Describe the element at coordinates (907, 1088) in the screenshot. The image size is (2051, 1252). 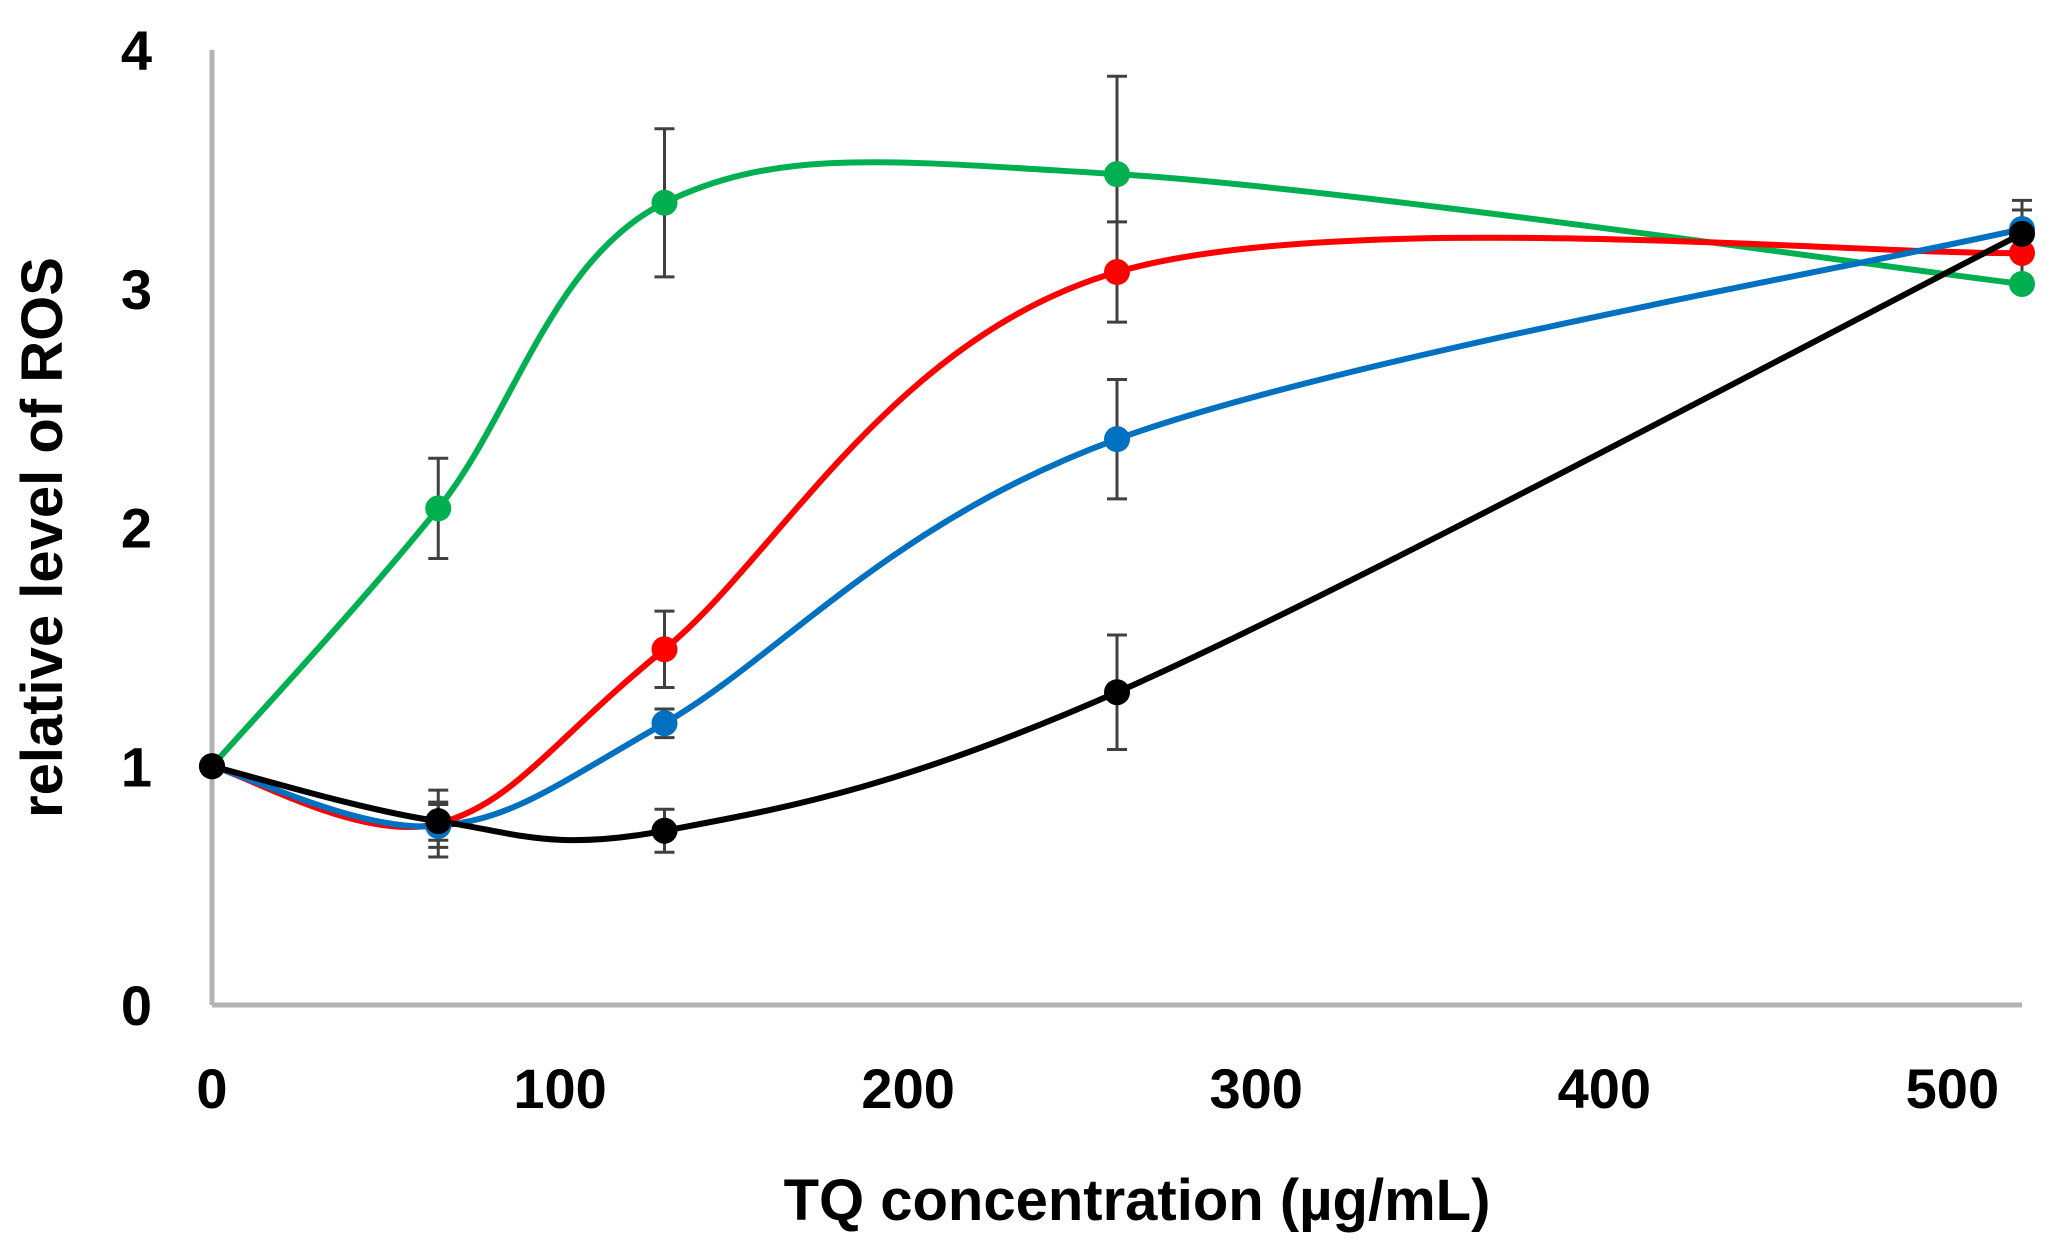
I see `x-tick-label: 200` at that location.